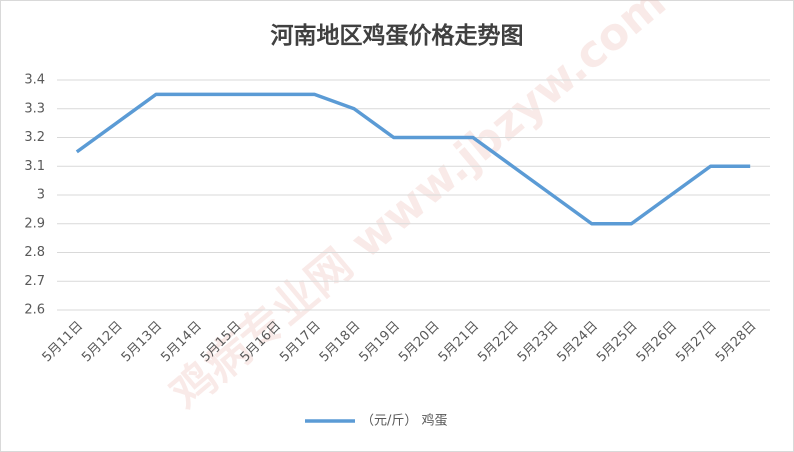 This screenshot has height=452, width=794. Describe the element at coordinates (41, 195) in the screenshot. I see `y-tick-label: 3` at that location.